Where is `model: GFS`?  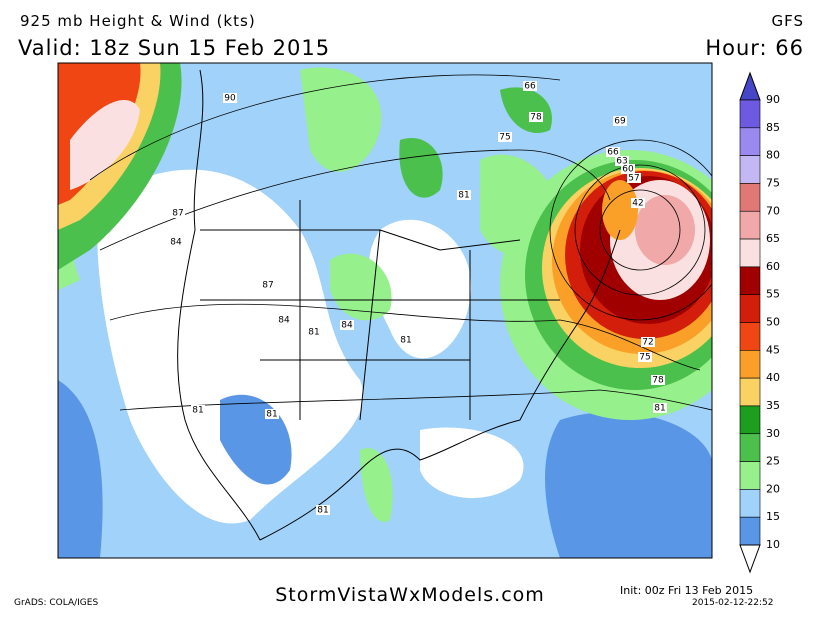
model: GFS is located at coordinates (787, 21).